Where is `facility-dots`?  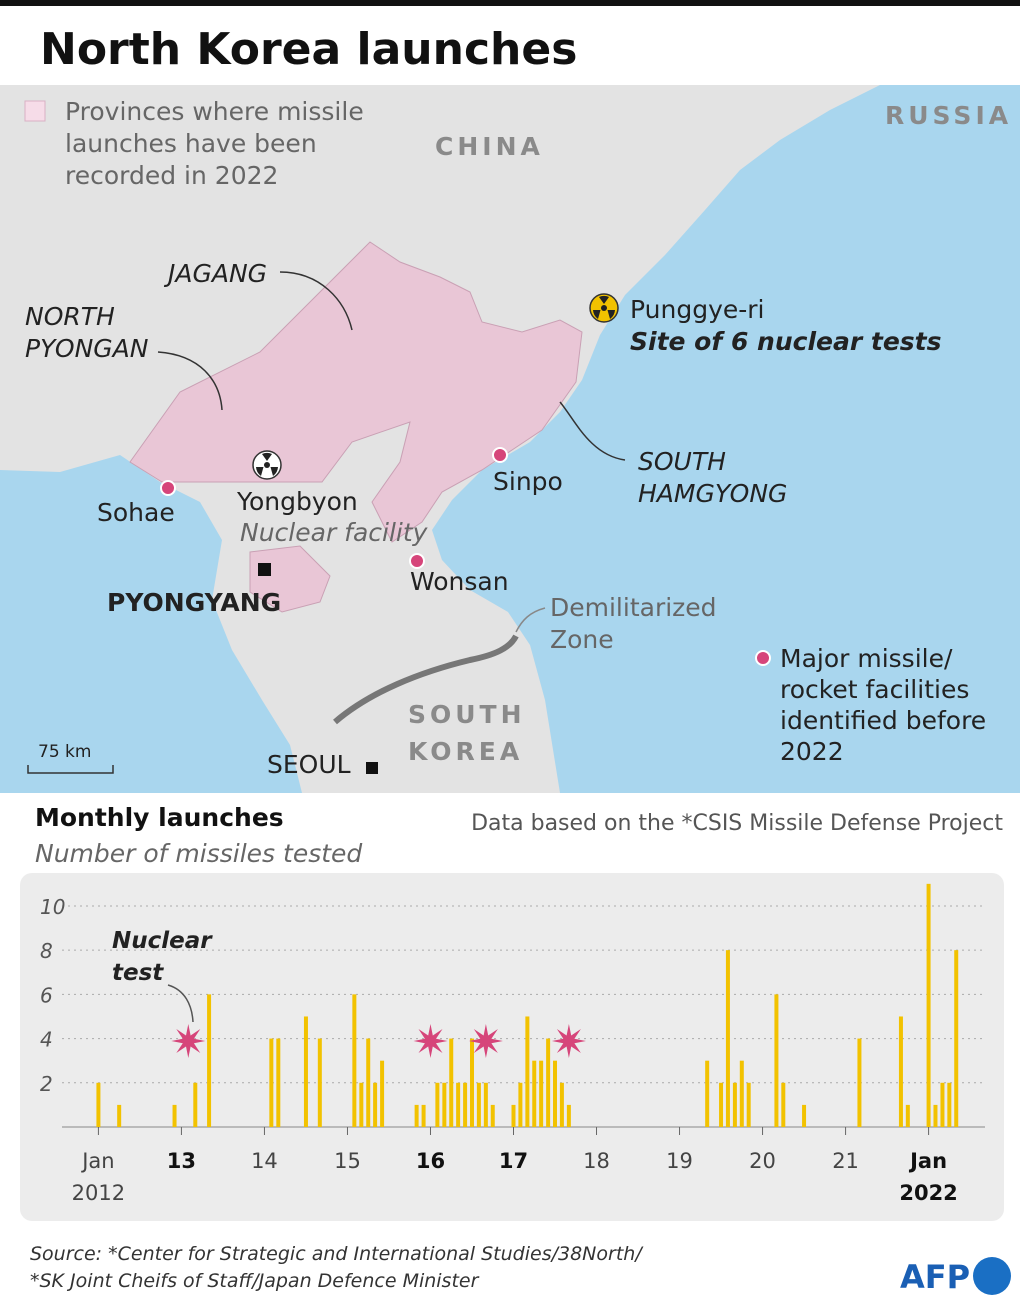 facility-dots is located at coordinates (465, 556).